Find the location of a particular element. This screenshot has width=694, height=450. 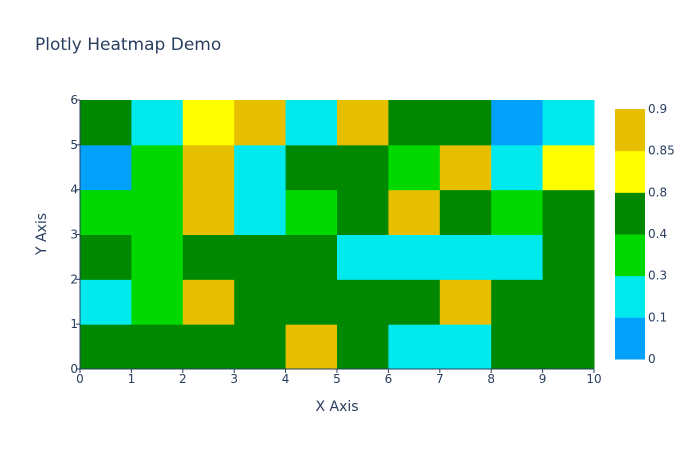

colorbar-tick-label: 0.85 is located at coordinates (661, 151).